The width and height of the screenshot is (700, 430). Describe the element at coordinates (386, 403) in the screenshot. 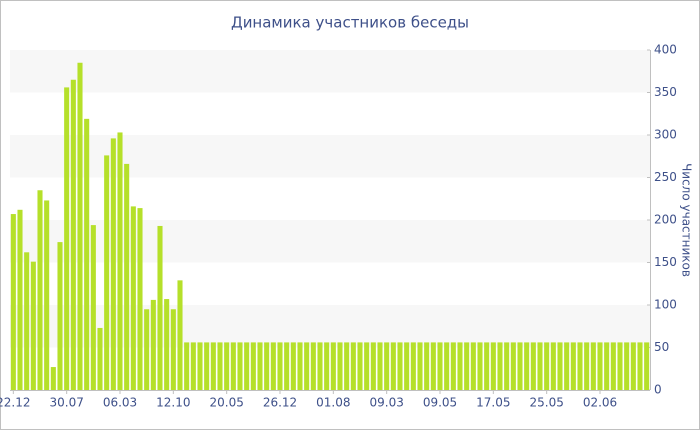

I see `x-tick-label: 09.03` at that location.